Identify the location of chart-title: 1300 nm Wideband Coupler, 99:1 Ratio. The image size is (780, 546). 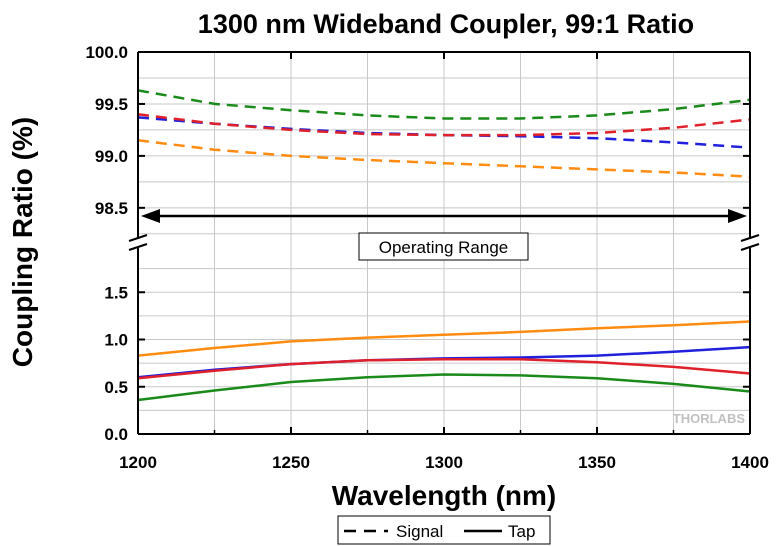
(446, 24).